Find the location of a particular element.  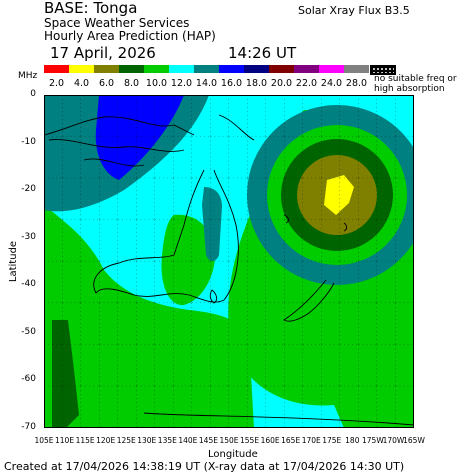

x-axis-label: Longitude is located at coordinates (233, 454).